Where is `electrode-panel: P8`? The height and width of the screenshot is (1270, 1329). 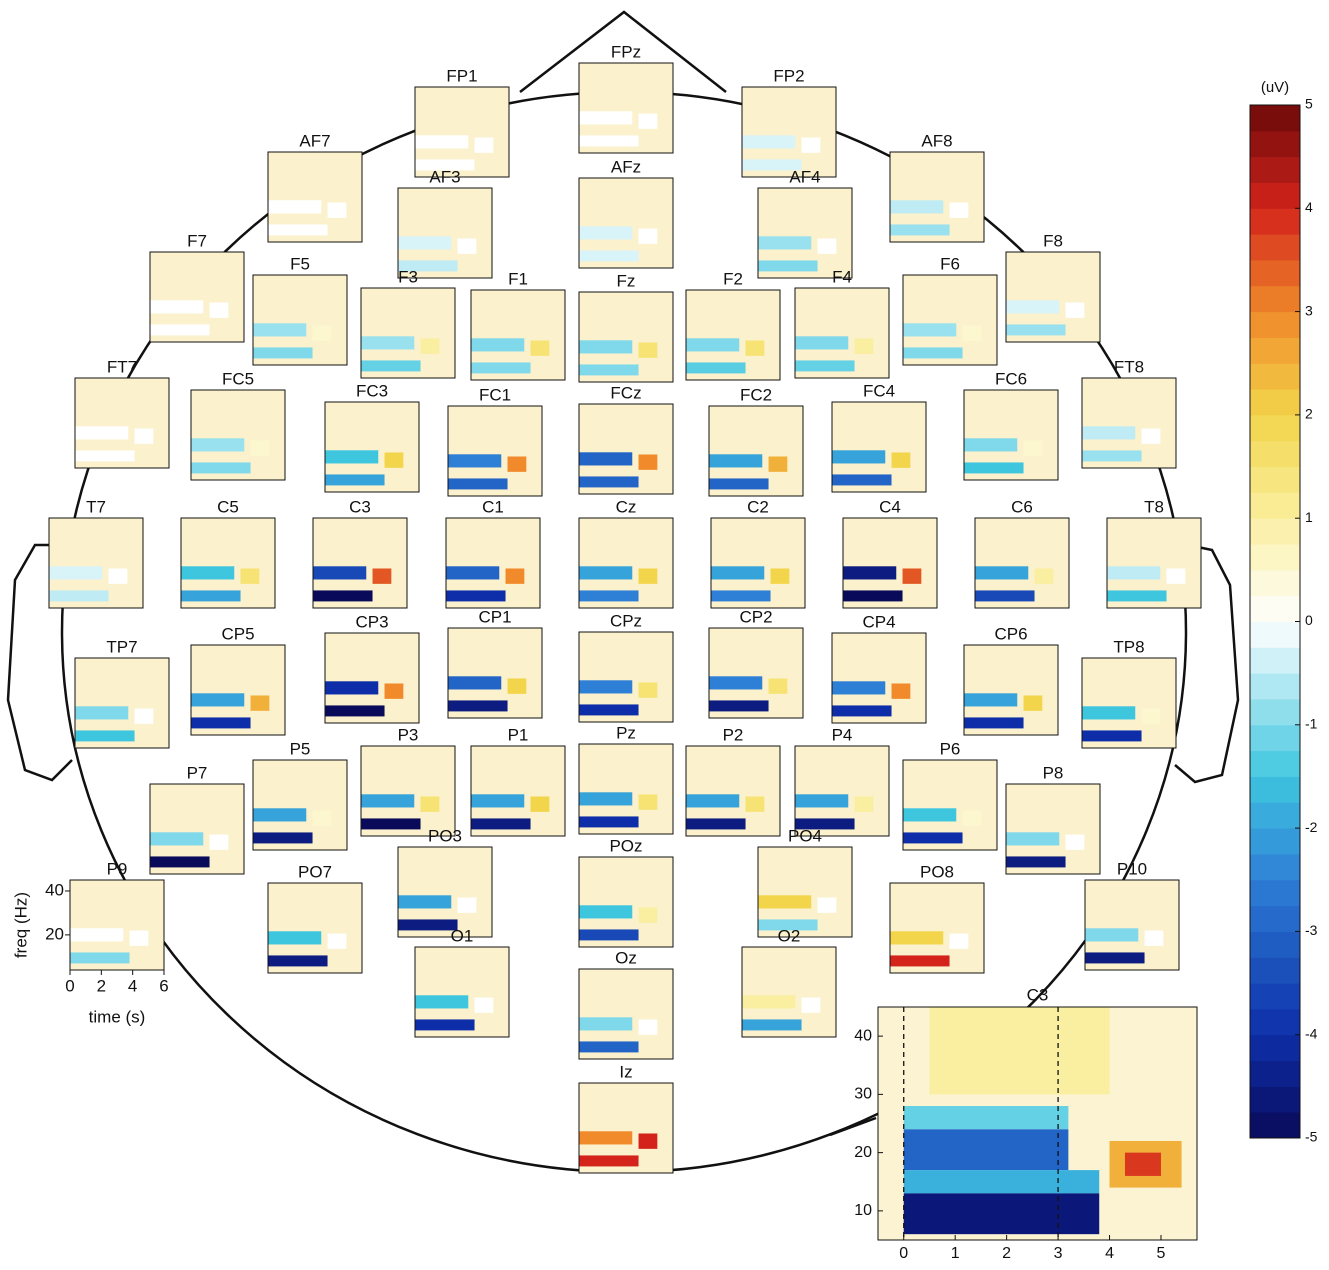
electrode-panel: P8 is located at coordinates (1053, 819).